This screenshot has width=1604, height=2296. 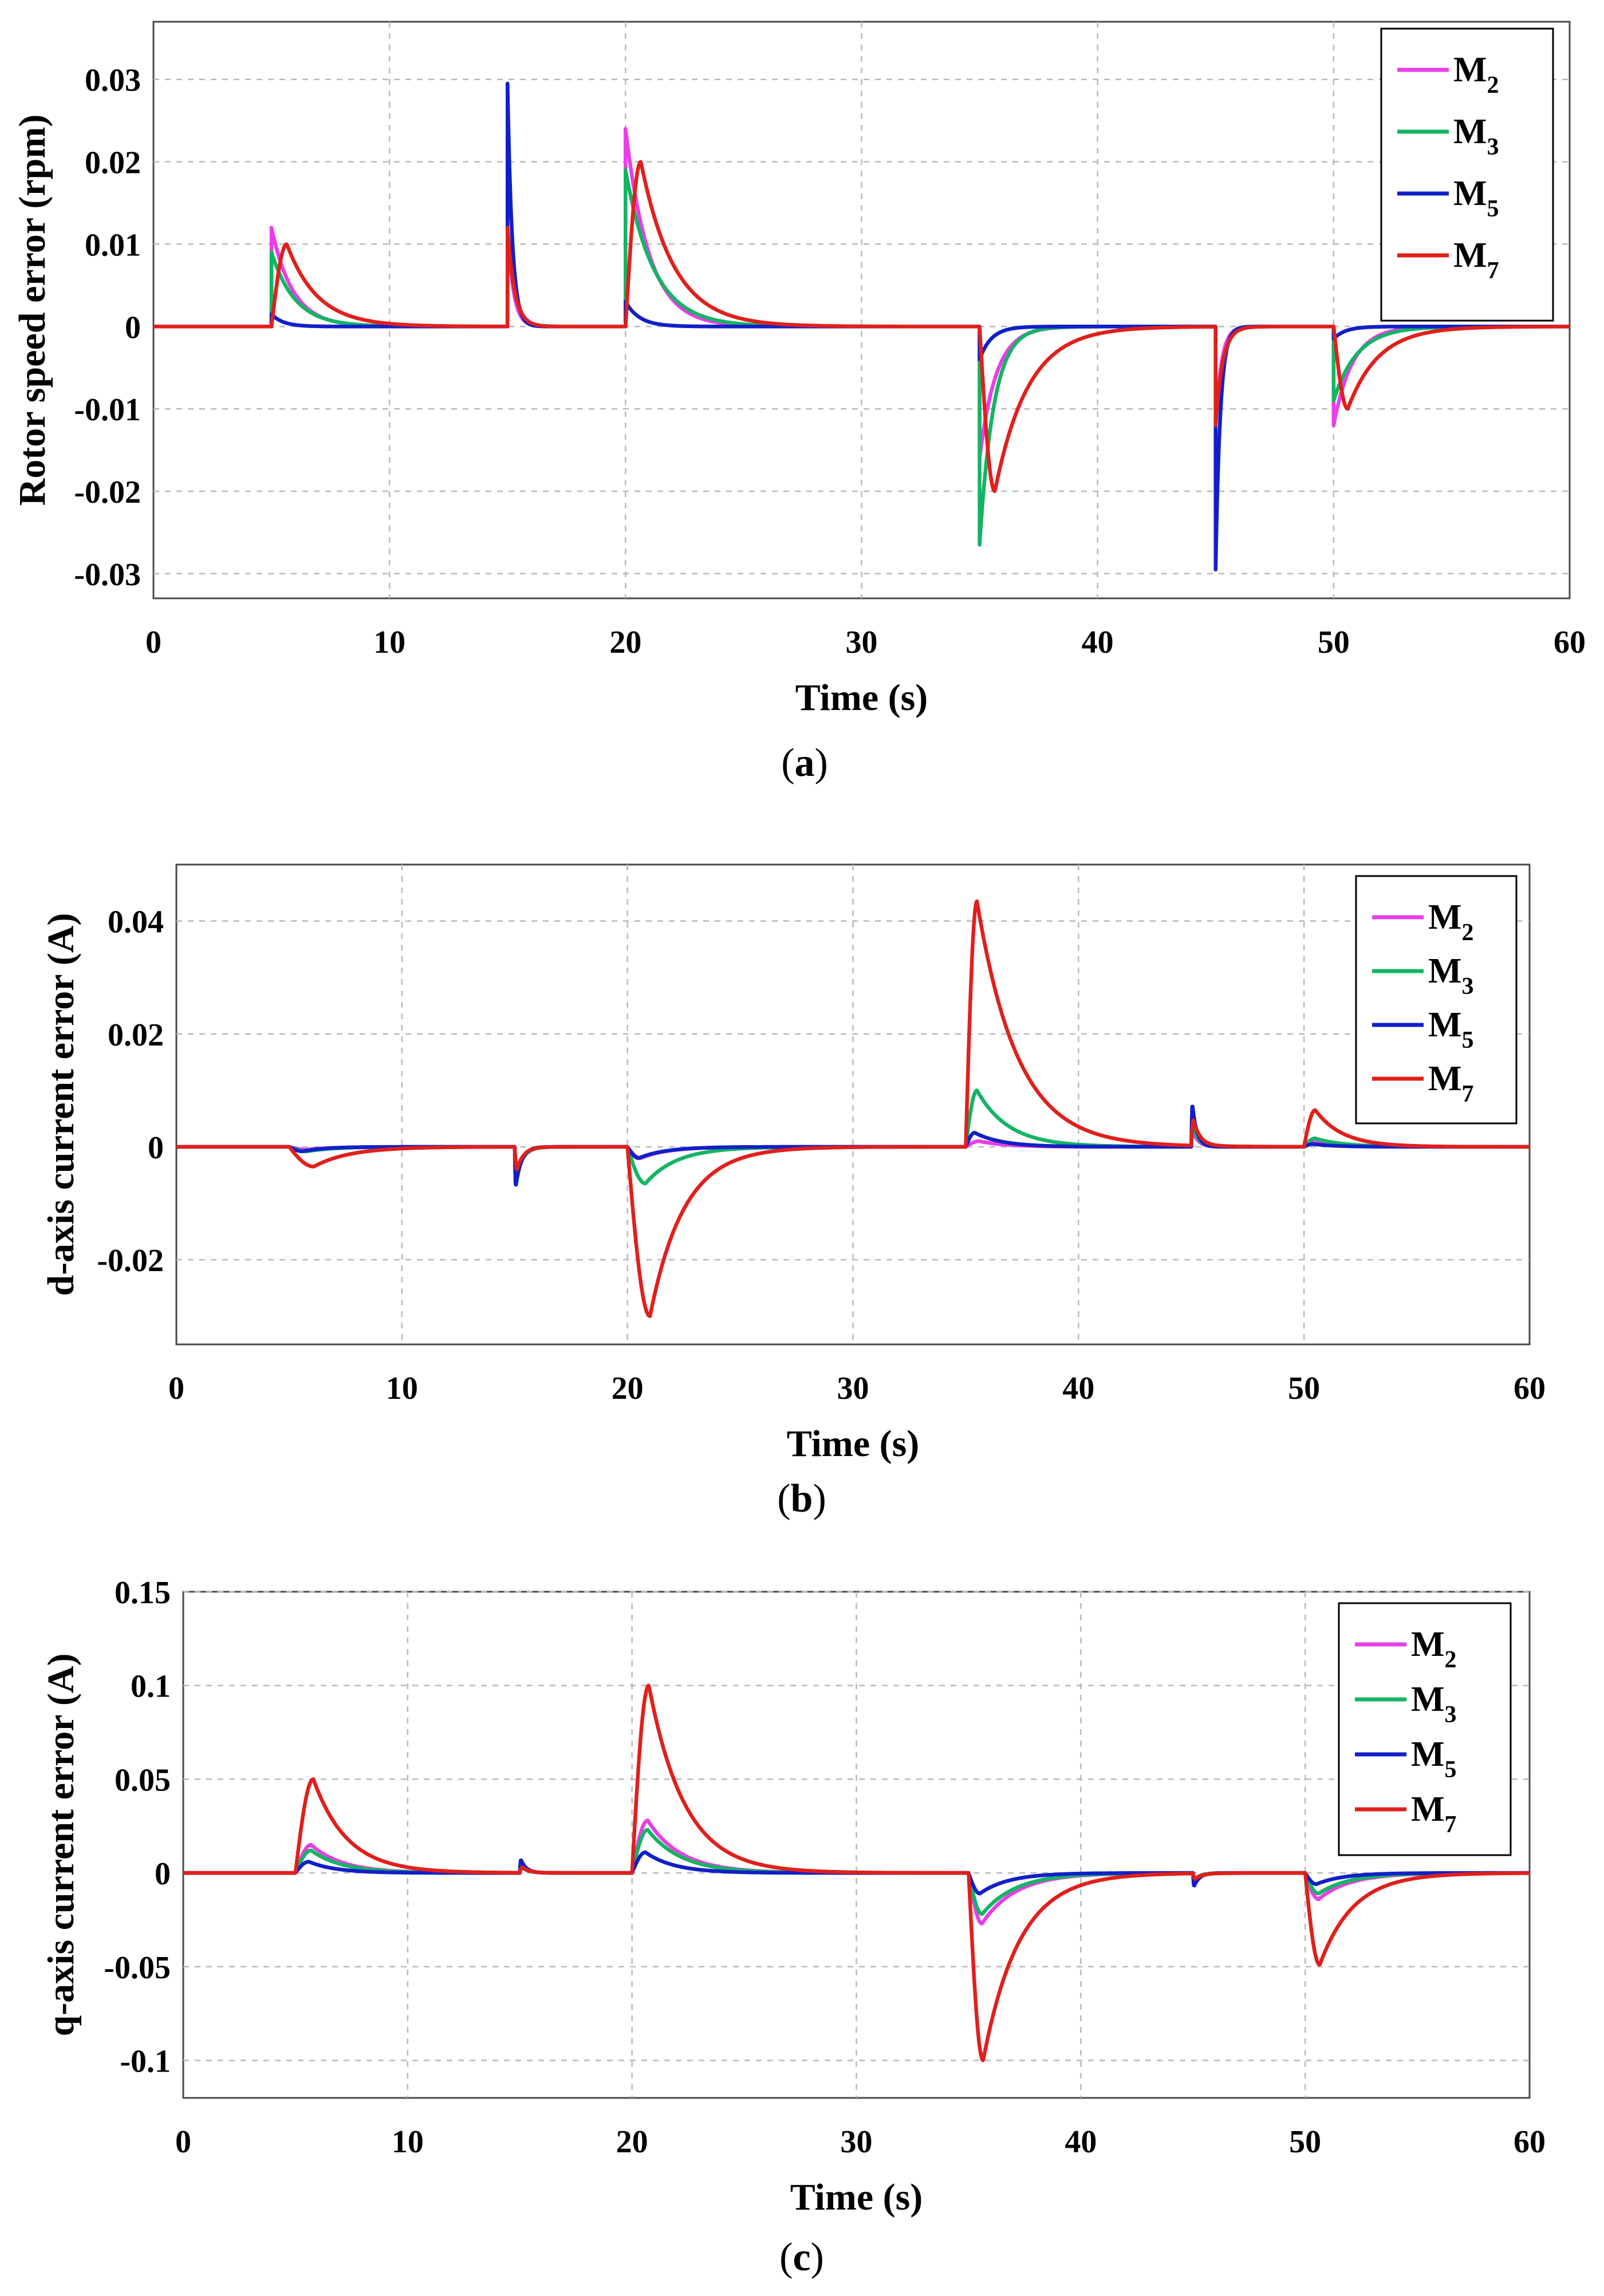 I want to click on legend-box, so click(x=1467, y=174).